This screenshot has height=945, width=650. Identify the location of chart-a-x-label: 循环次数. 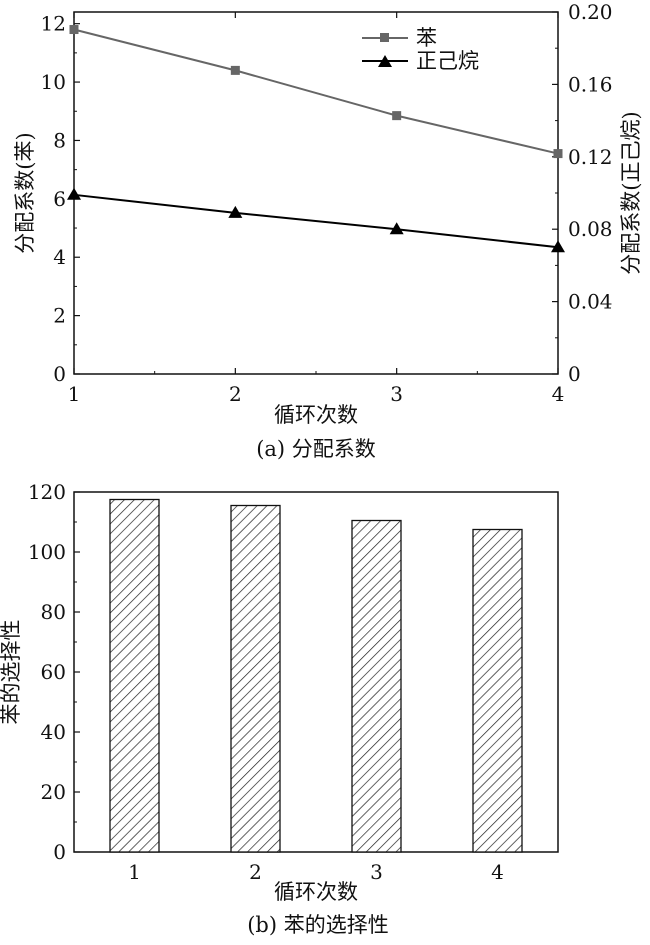
(316, 415).